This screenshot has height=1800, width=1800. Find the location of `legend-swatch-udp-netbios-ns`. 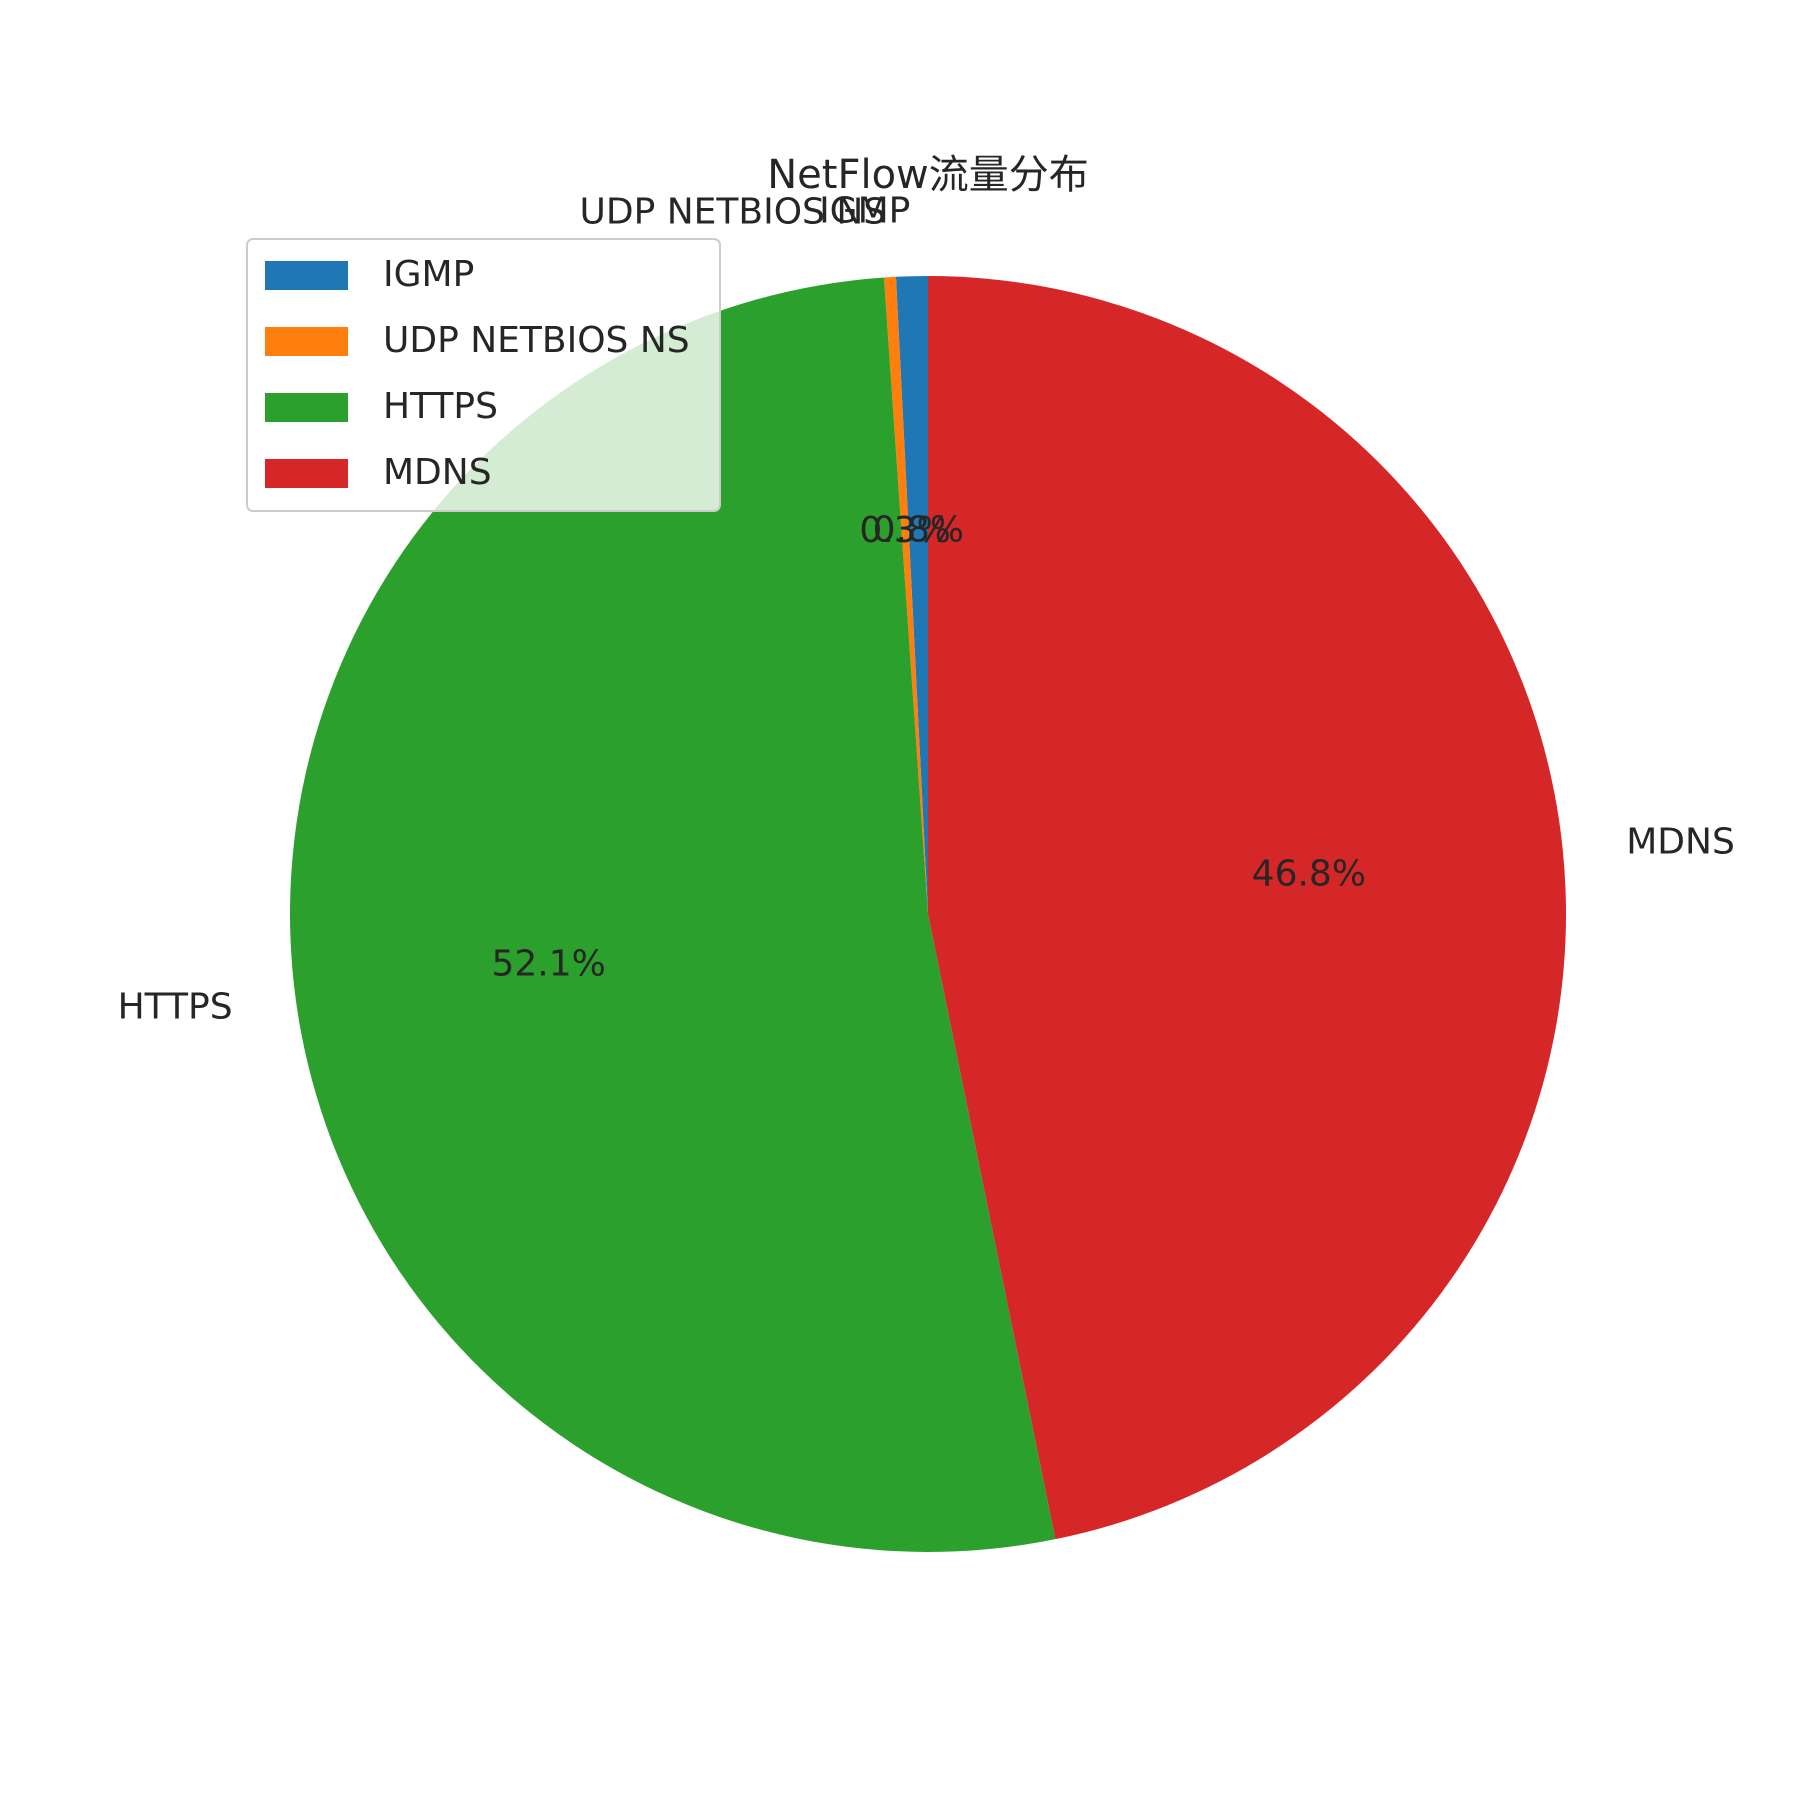

legend-swatch-udp-netbios-ns is located at coordinates (306, 341).